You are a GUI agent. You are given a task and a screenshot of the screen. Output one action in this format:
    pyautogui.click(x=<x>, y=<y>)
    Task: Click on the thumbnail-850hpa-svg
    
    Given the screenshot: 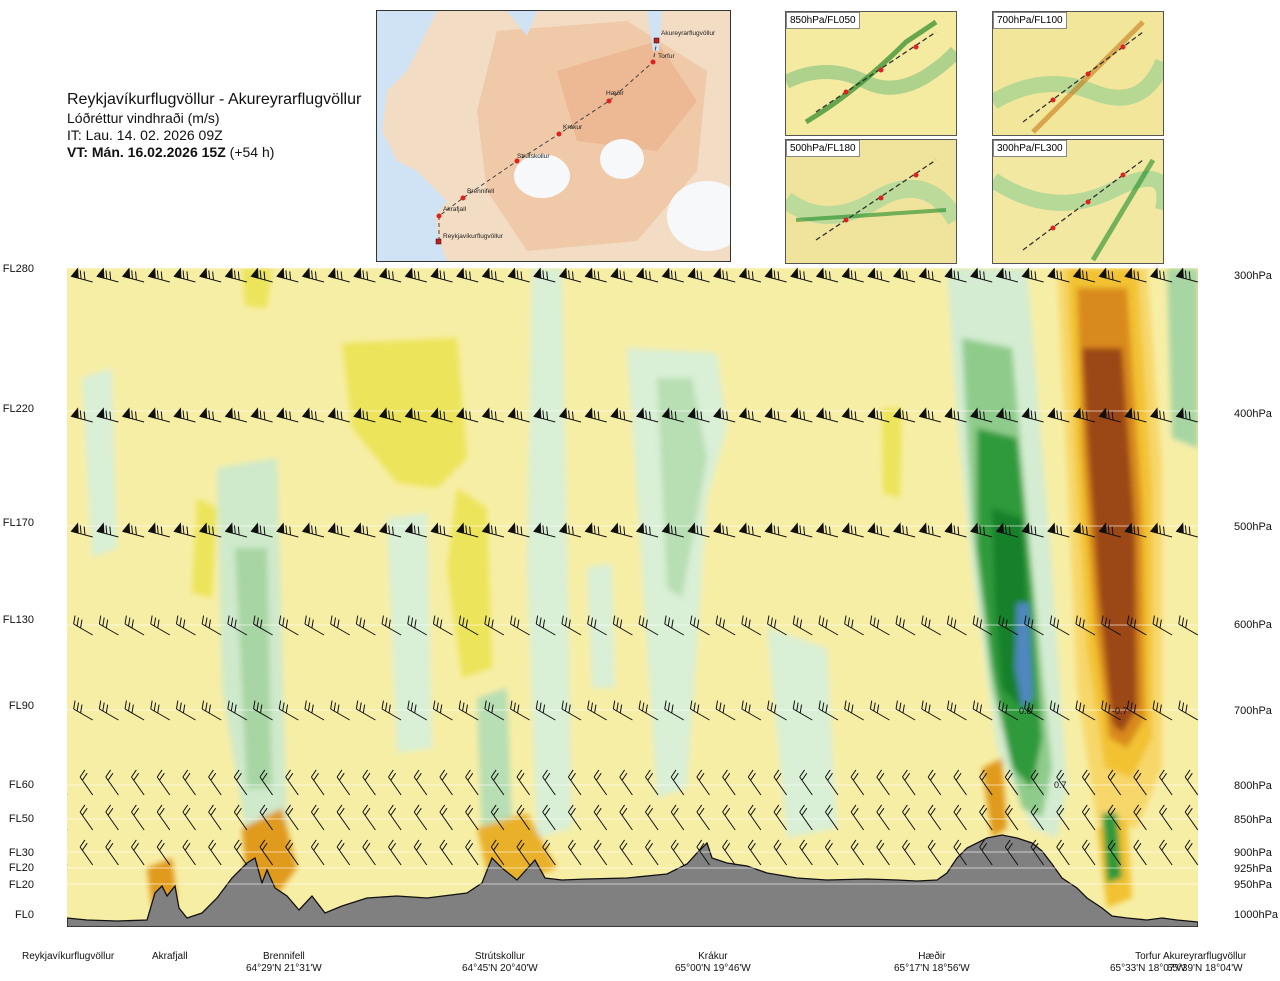 What is the action you would take?
    pyautogui.click(x=871, y=73)
    